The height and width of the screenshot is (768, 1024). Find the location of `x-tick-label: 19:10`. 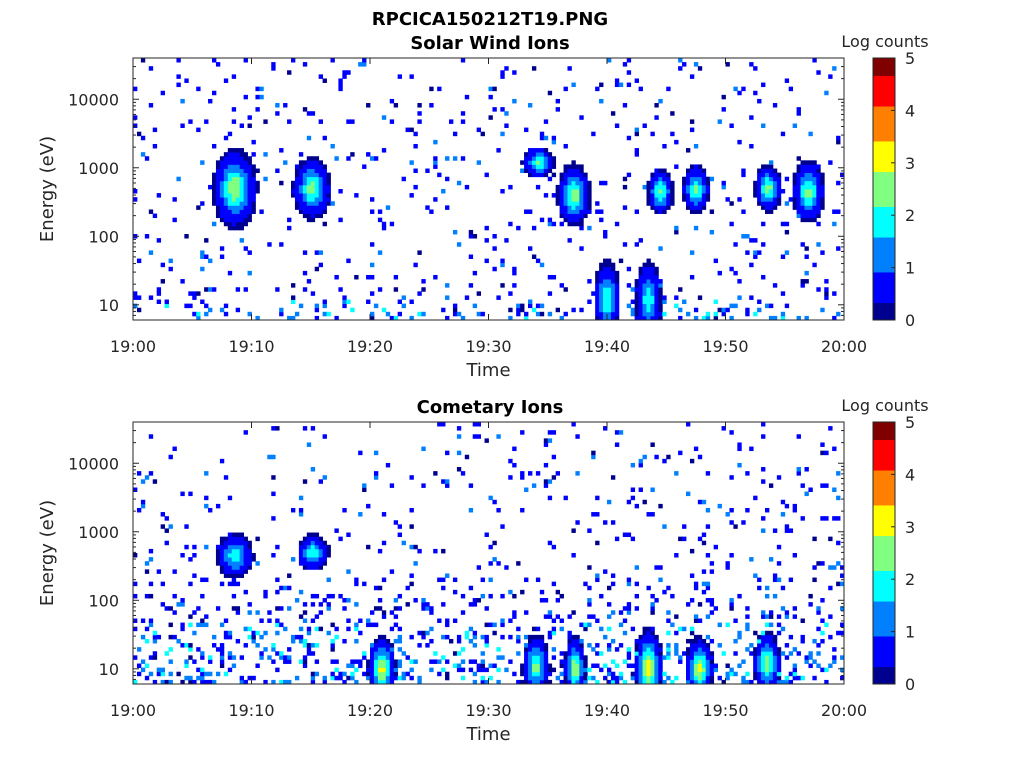

x-tick-label: 19:10 is located at coordinates (251, 346).